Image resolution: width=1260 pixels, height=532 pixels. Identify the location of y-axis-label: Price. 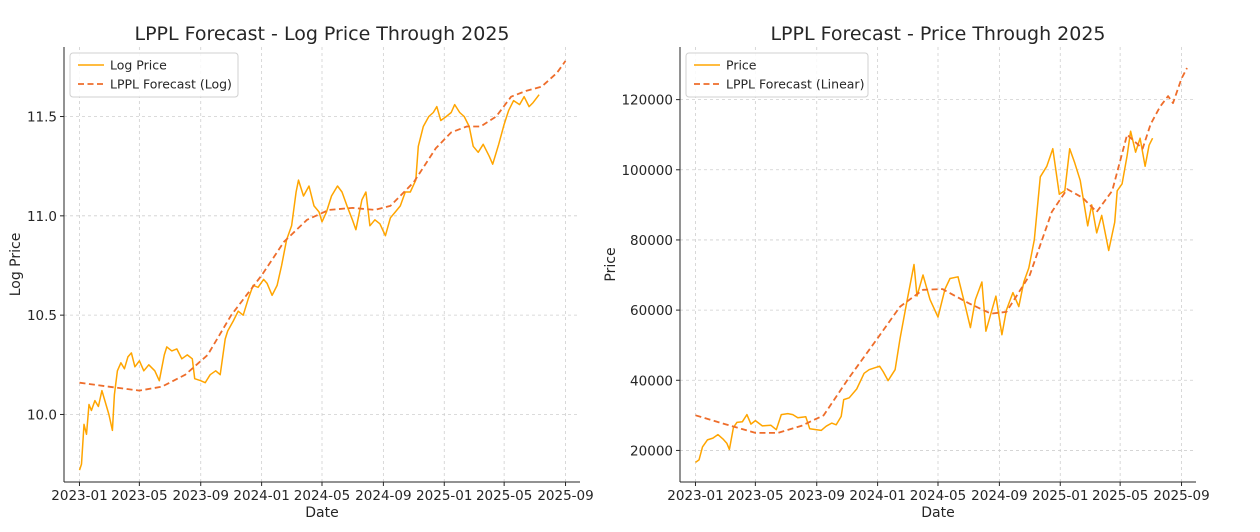
(611, 264).